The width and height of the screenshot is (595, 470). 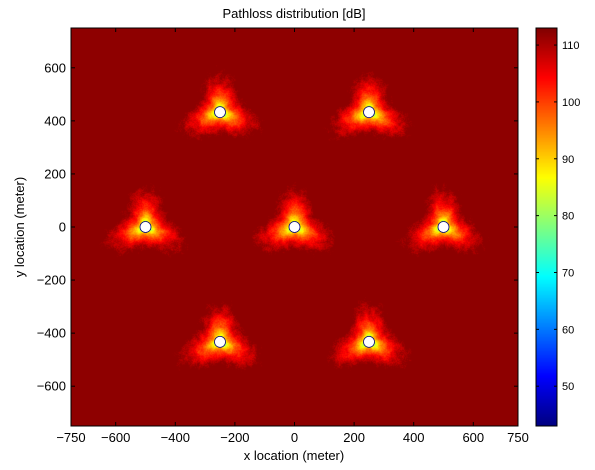 What do you see at coordinates (294, 437) in the screenshot?
I see `x-tick-label: 0` at bounding box center [294, 437].